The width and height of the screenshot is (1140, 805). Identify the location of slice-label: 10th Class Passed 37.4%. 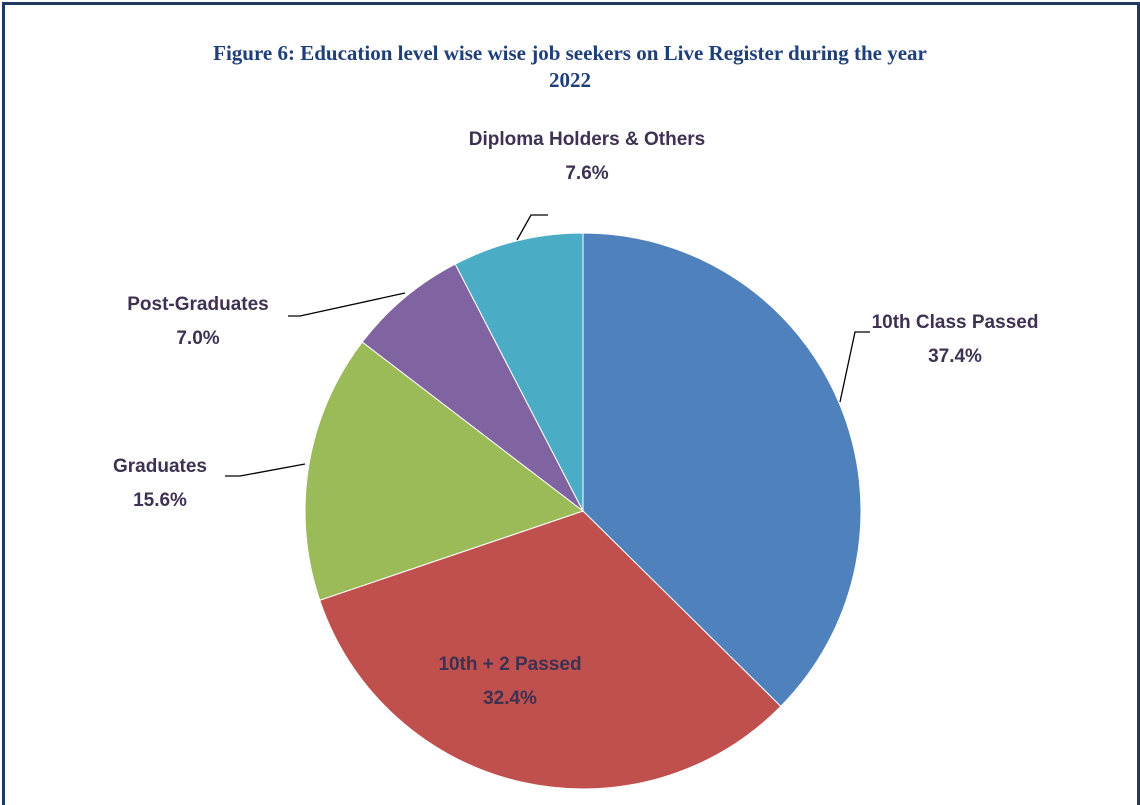
(955, 340).